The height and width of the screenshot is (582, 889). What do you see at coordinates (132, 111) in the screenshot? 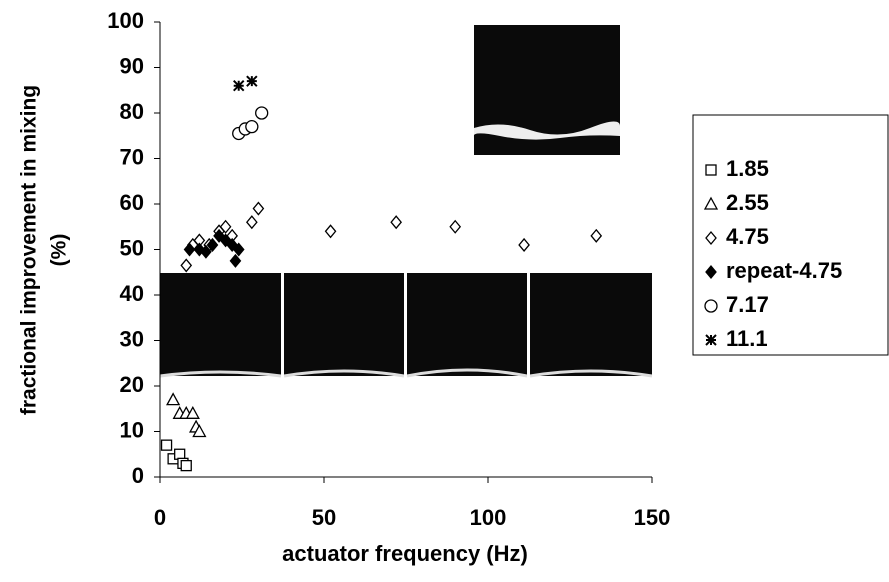
I see `y-tick-label: 80` at bounding box center [132, 111].